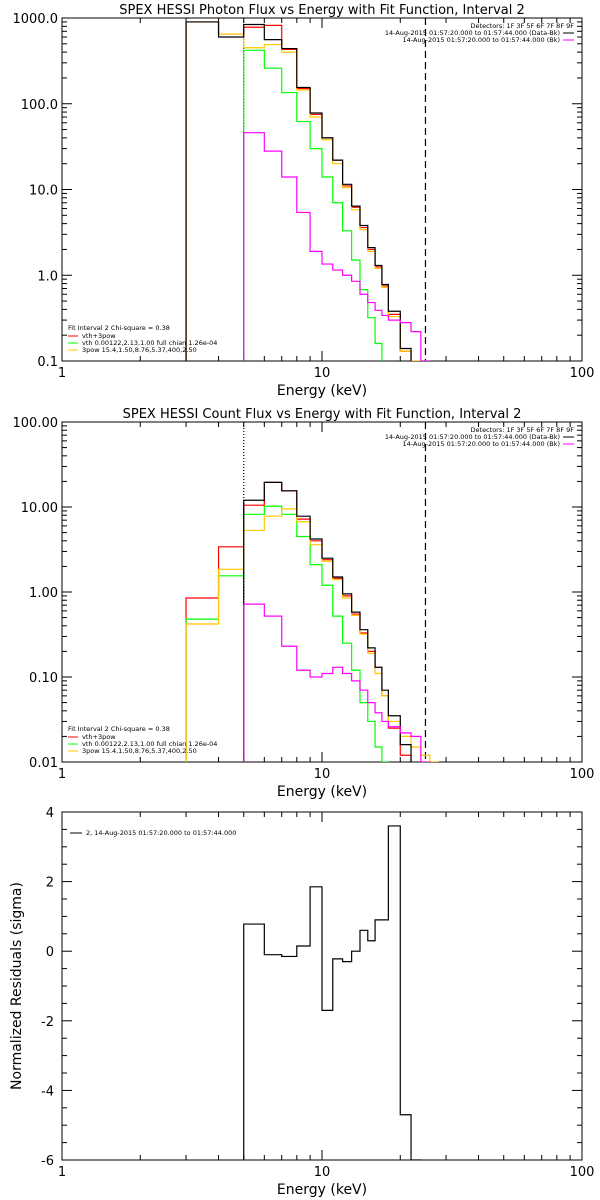  Describe the element at coordinates (36, 423) in the screenshot. I see `y-tick-label: 100.00` at that location.